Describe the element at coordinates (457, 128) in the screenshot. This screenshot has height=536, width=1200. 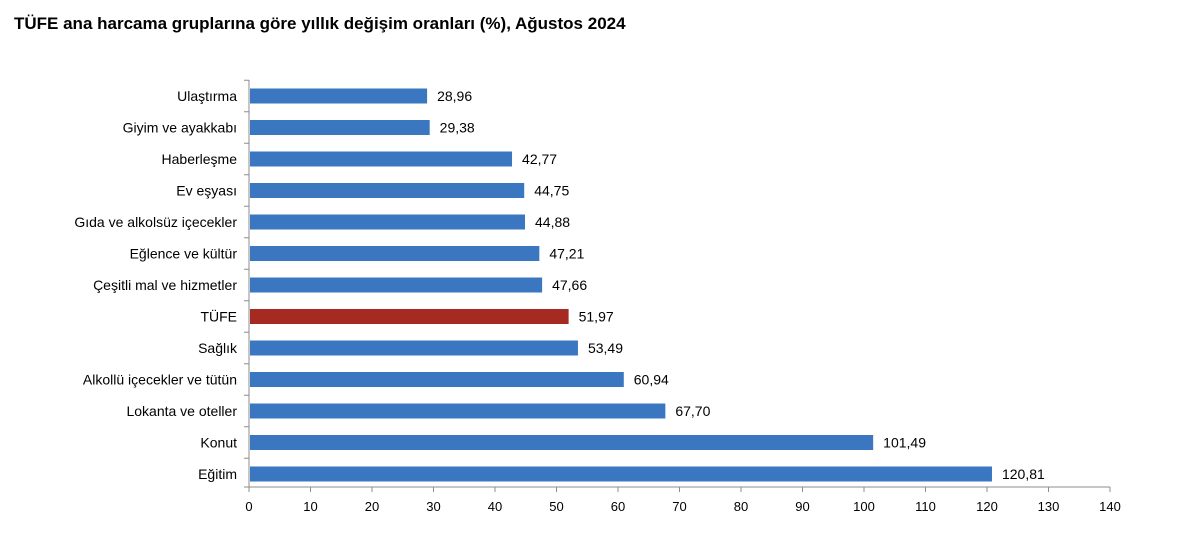
I see `value-label: 29,38` at that location.